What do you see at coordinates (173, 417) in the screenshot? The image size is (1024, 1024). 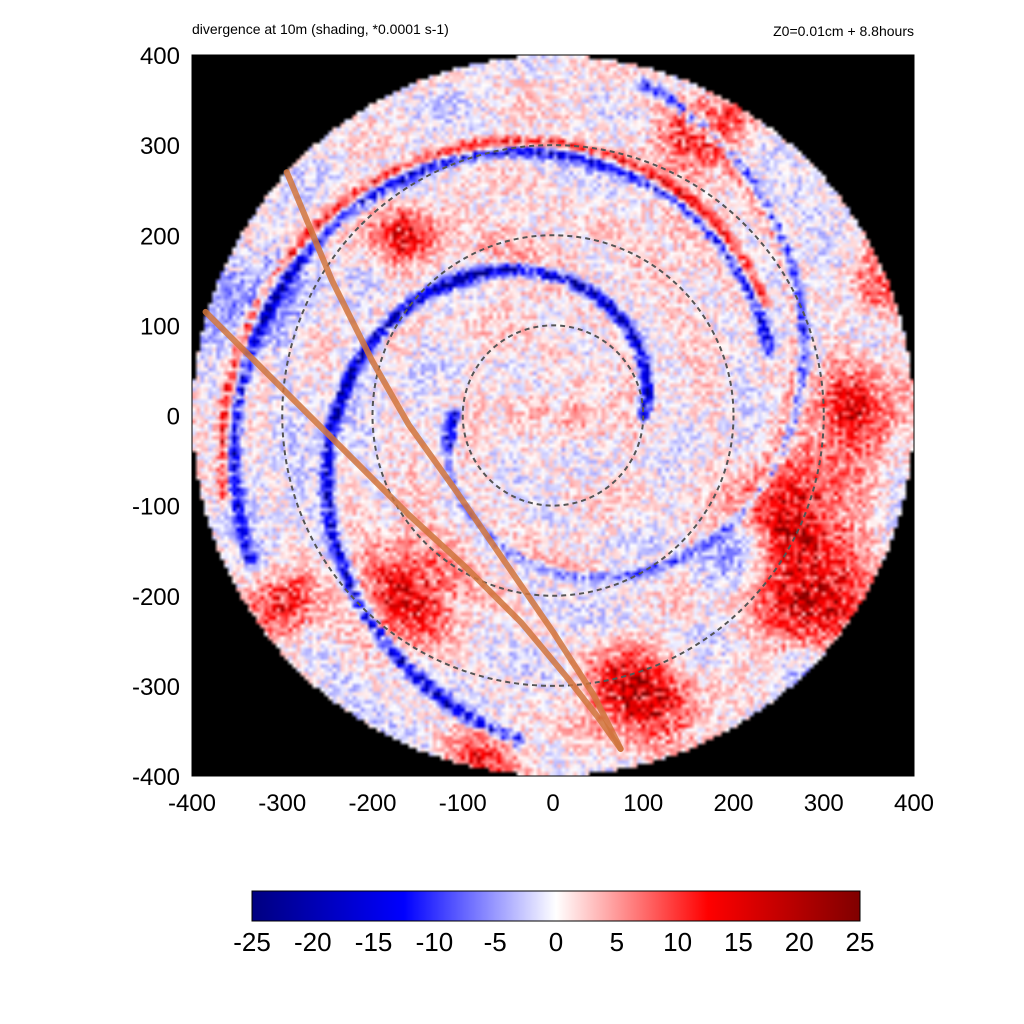 I see `y-tick-label: 0` at bounding box center [173, 417].